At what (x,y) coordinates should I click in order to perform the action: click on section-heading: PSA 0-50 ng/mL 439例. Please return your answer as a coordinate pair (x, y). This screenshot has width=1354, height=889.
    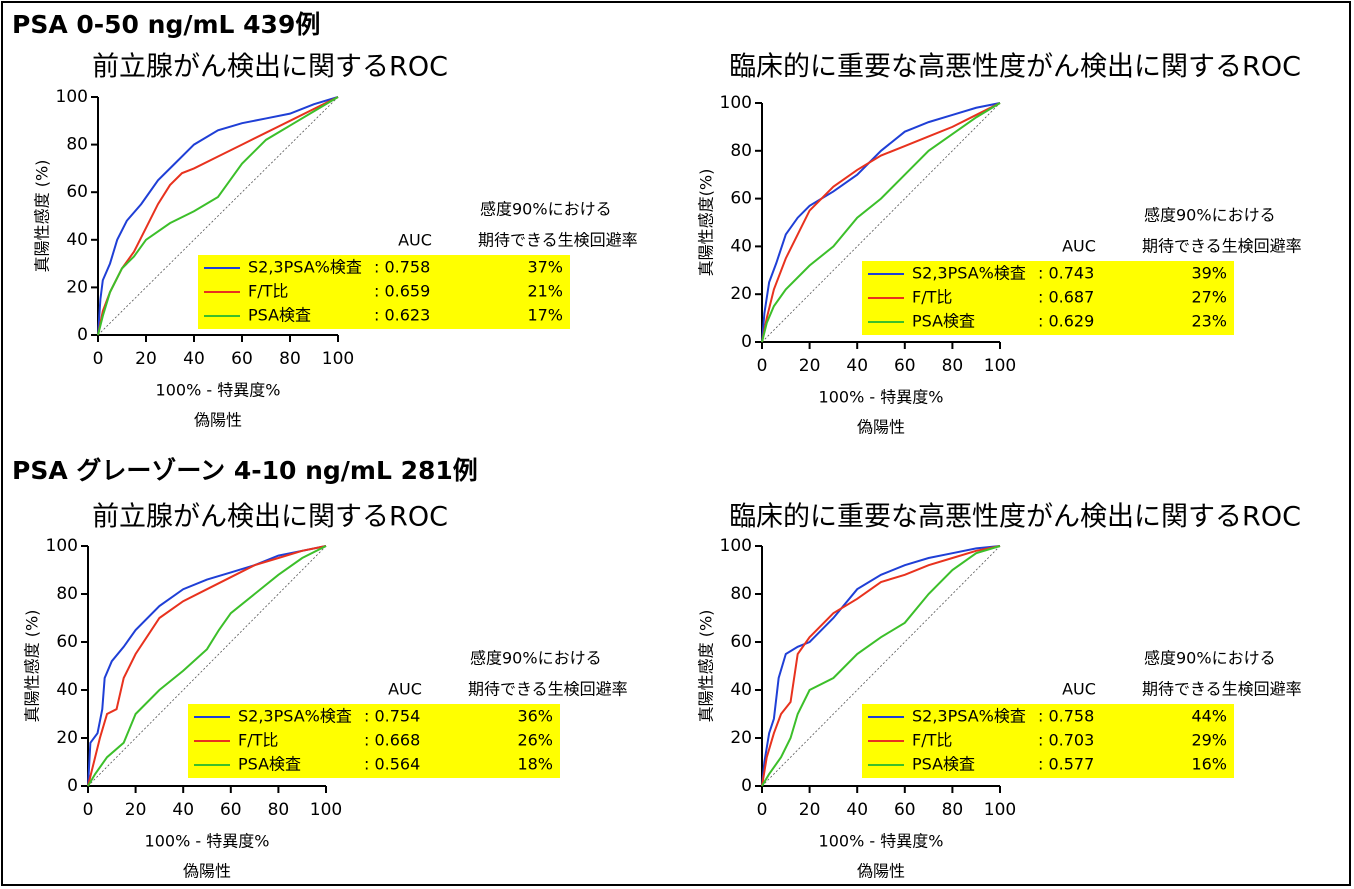
    Looking at the image, I should click on (166, 24).